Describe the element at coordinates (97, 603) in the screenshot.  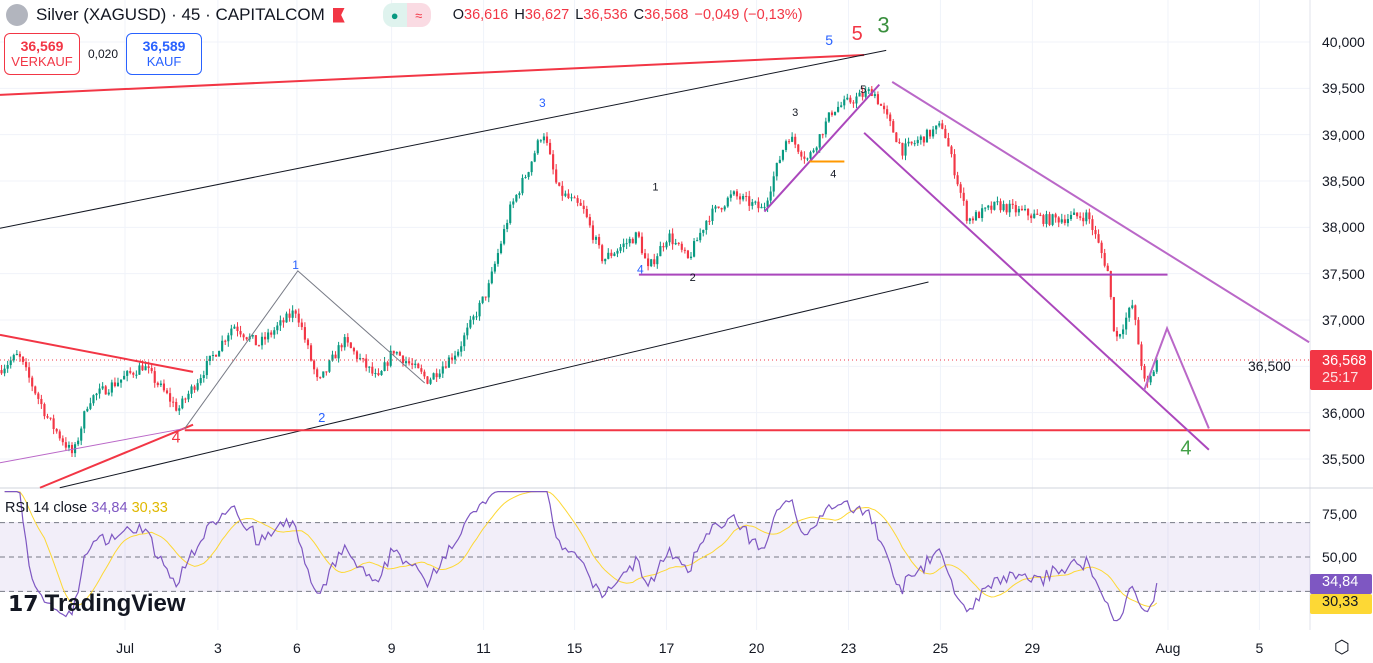
I see `tradingview-logo: 𝟭𝟳 TradingView` at that location.